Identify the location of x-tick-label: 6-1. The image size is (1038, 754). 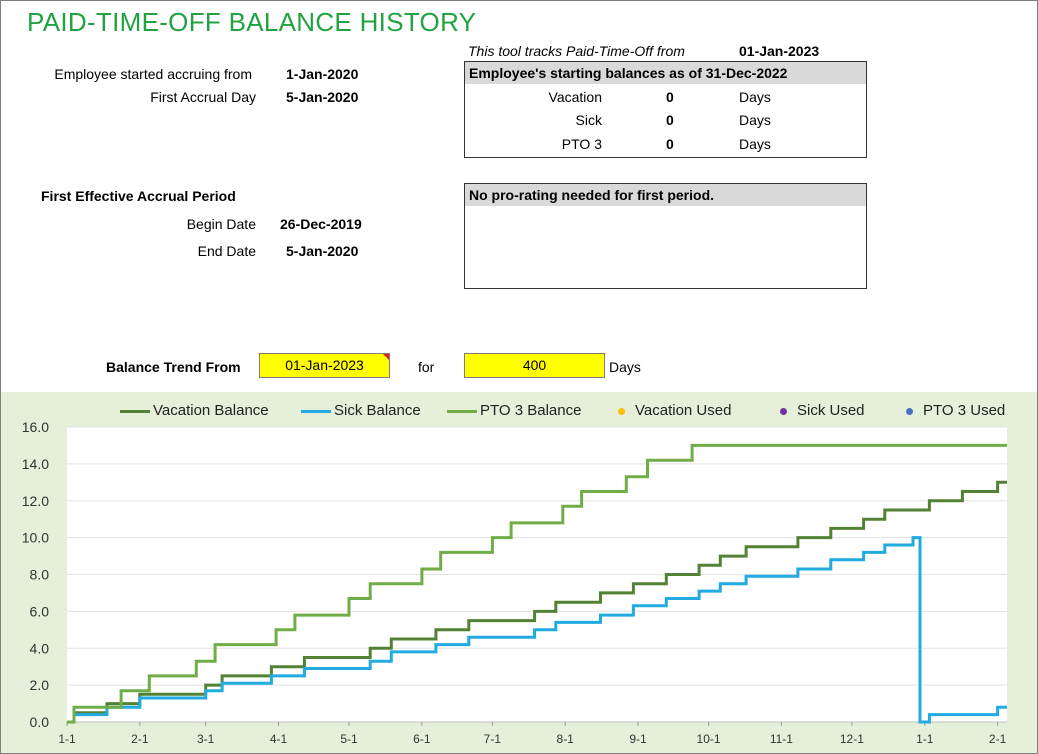
(422, 739).